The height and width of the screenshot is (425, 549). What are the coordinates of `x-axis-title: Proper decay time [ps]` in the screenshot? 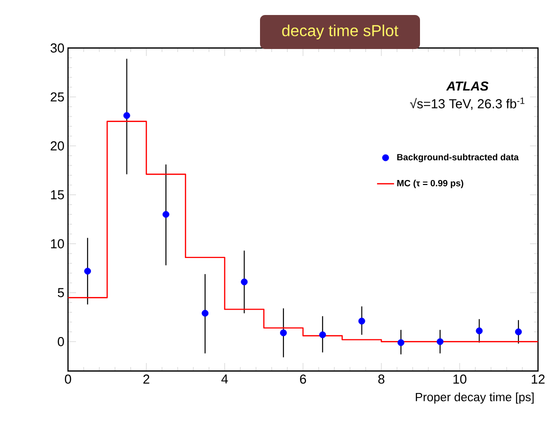 It's located at (475, 398).